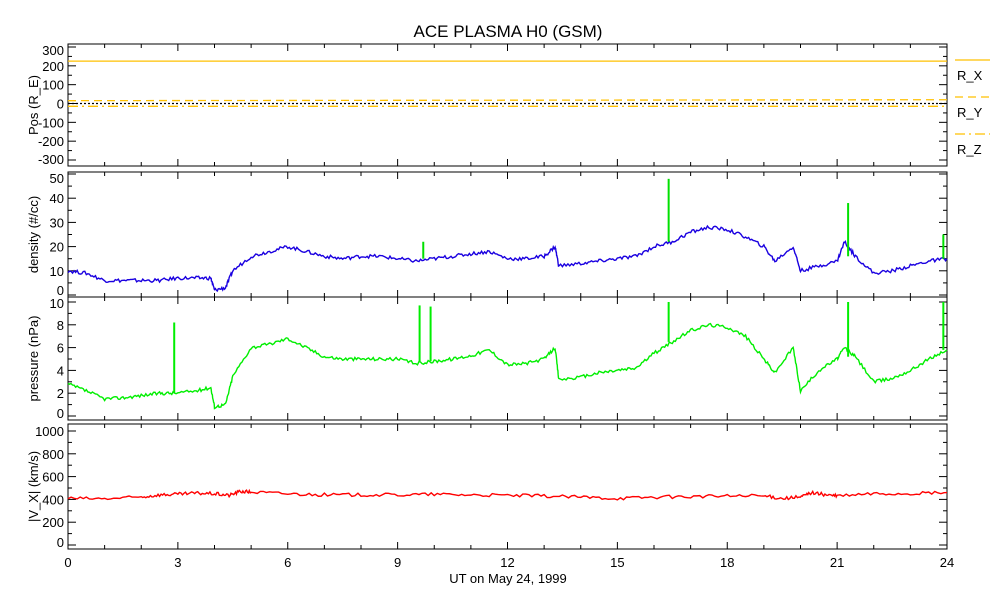 The height and width of the screenshot is (605, 993). I want to click on x-tick-label: 0, so click(67, 562).